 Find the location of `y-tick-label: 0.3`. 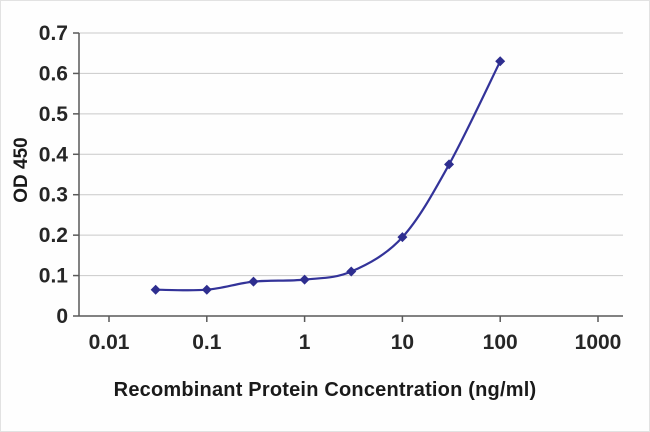

y-tick-label: 0.3 is located at coordinates (53, 195).